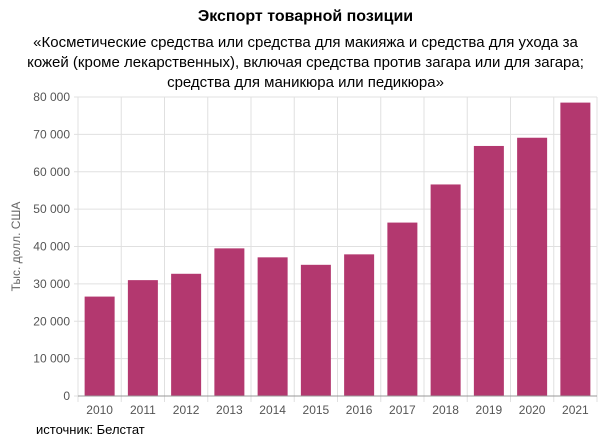 This screenshot has height=440, width=611. What do you see at coordinates (51, 321) in the screenshot?
I see `y-tick-label: 20 000` at bounding box center [51, 321].